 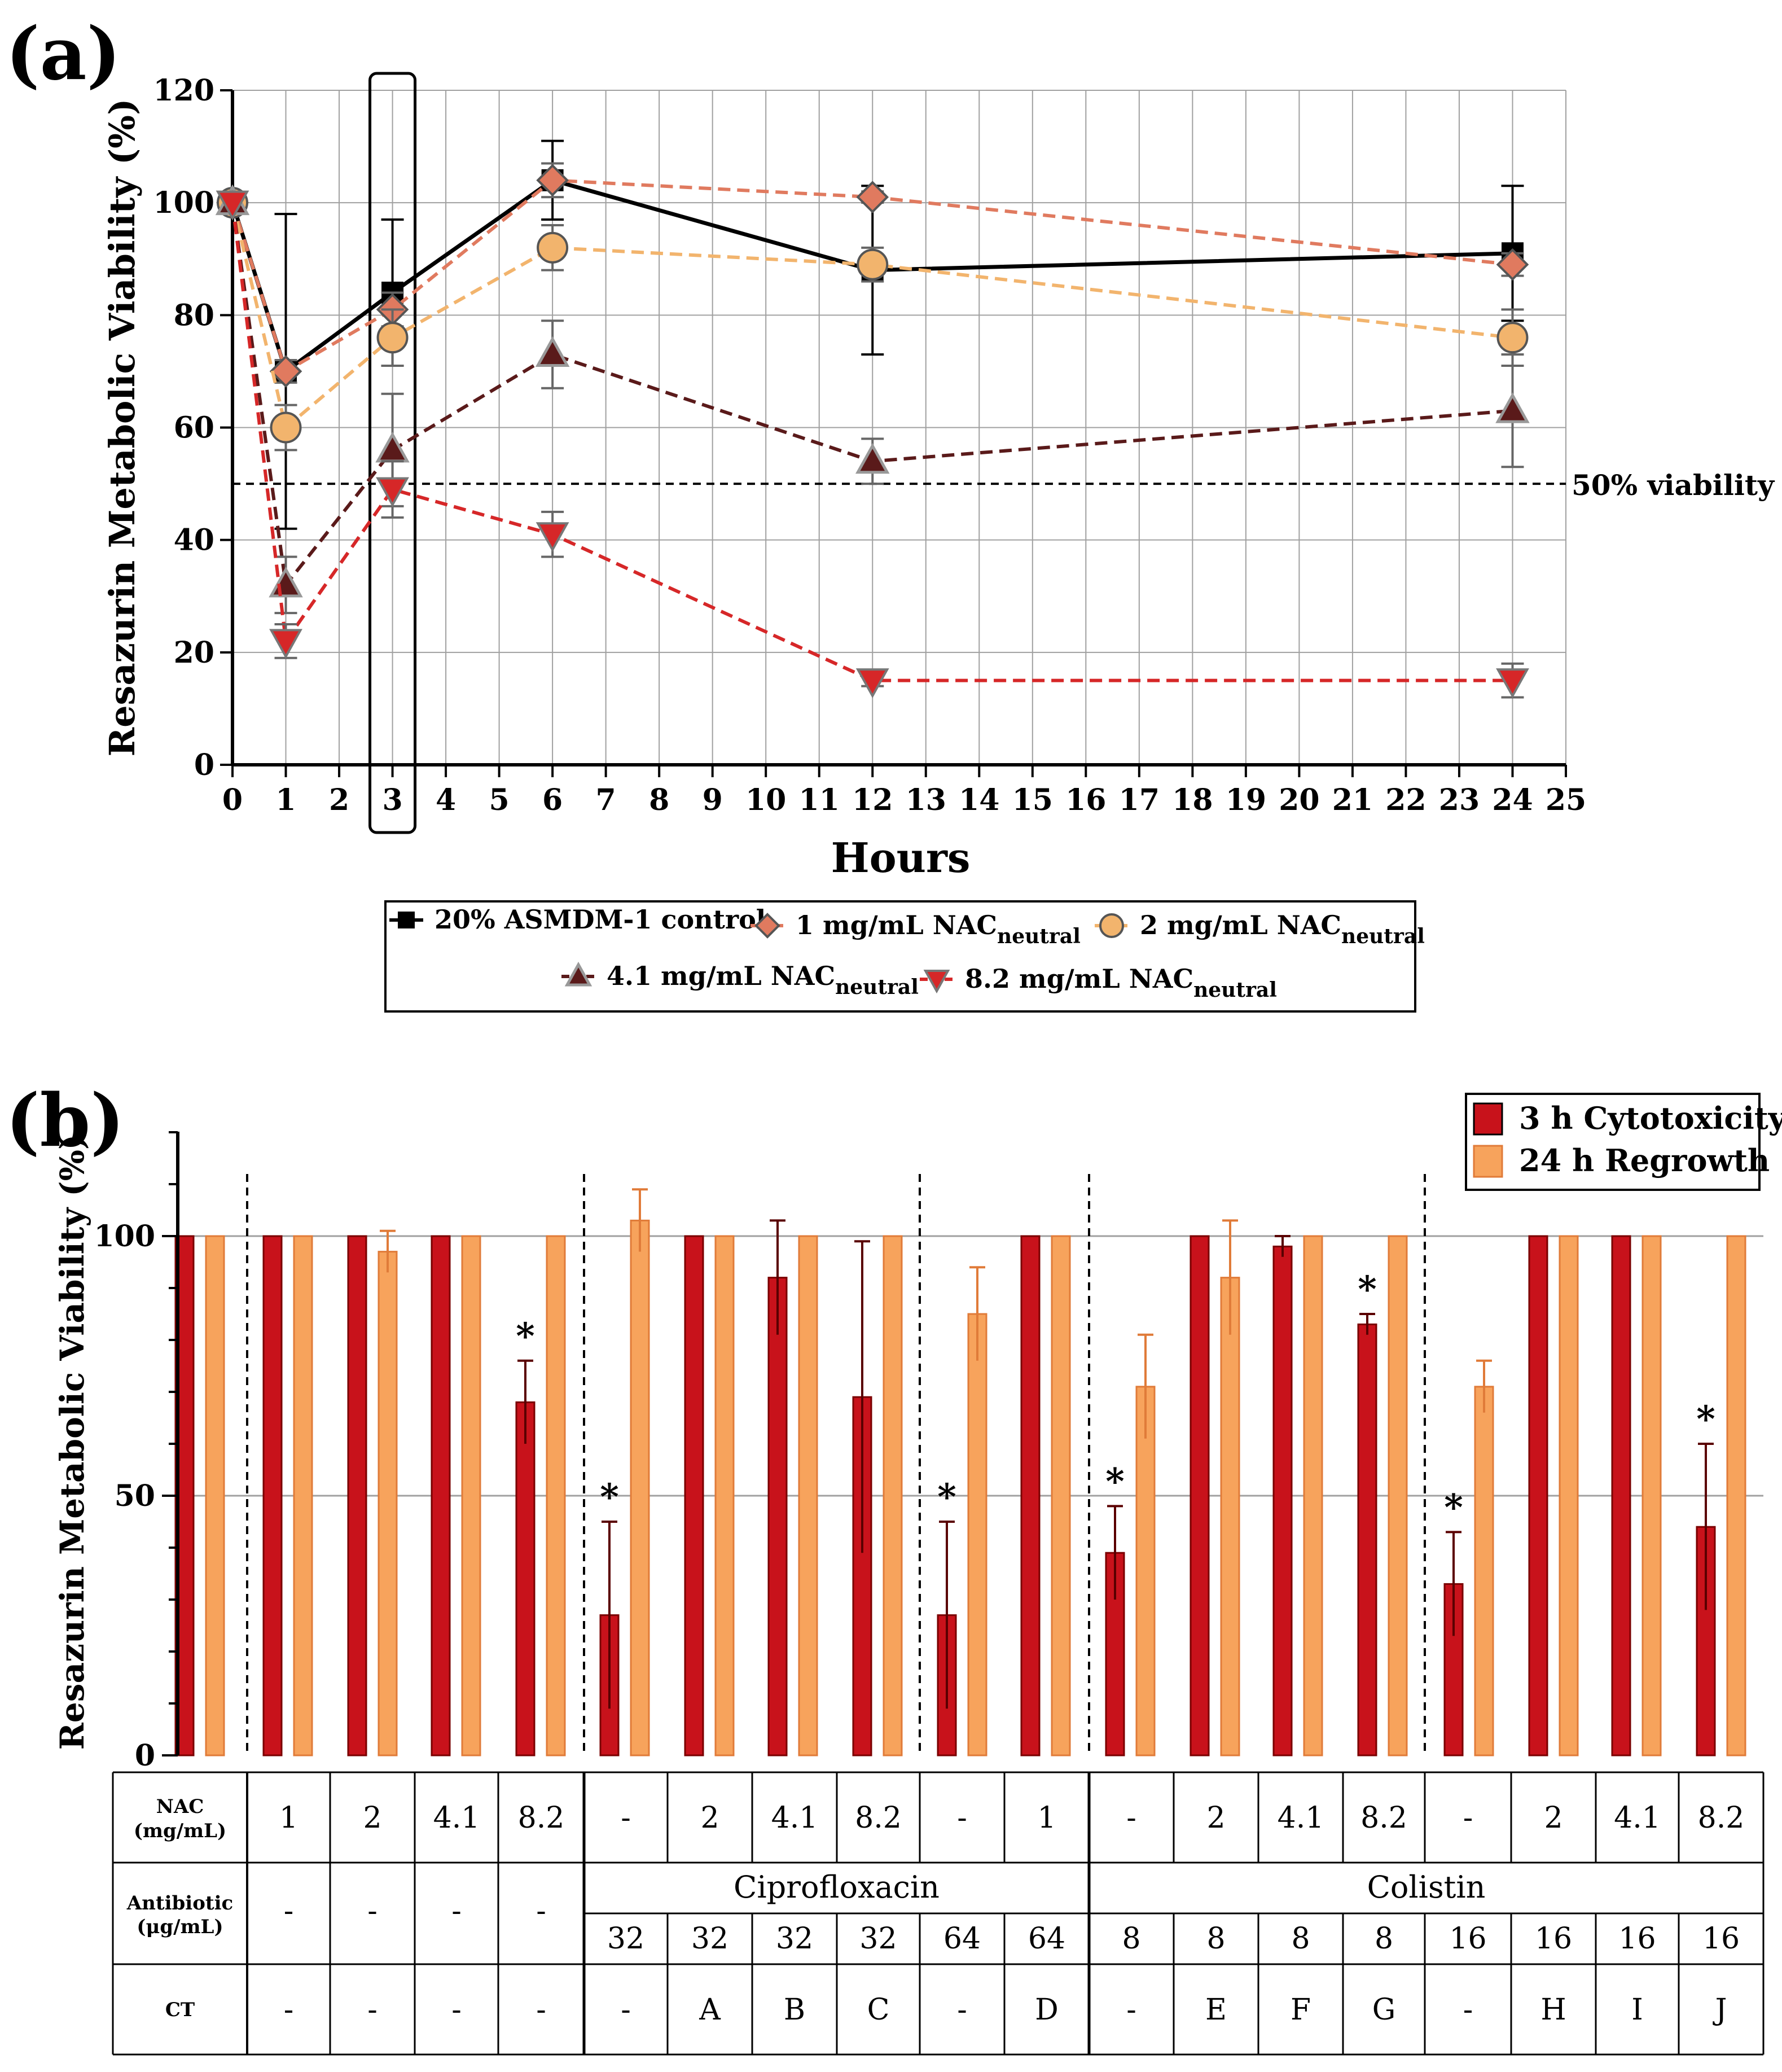 I want to click on panel-a-label: (a), so click(x=63, y=54).